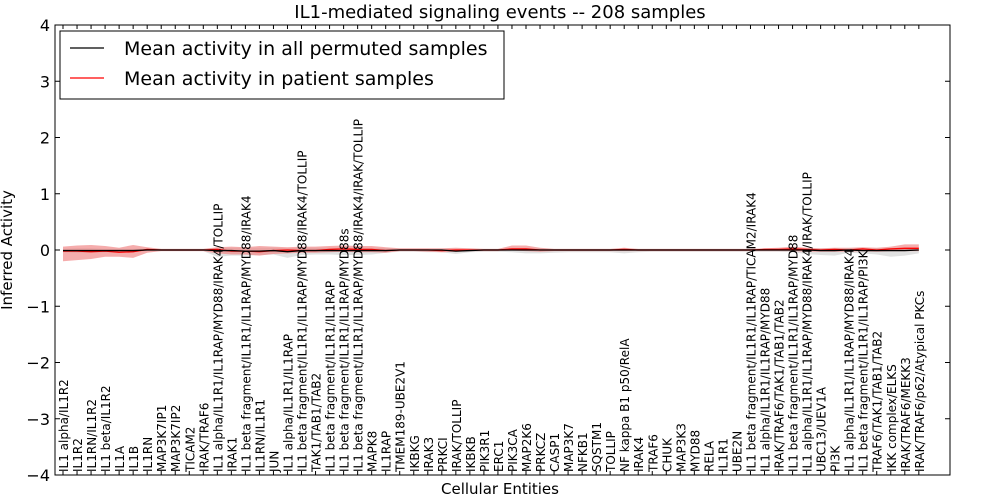 This screenshot has width=1000, height=500. Describe the element at coordinates (555, 452) in the screenshot. I see `x-tick-label: CASP1` at that location.